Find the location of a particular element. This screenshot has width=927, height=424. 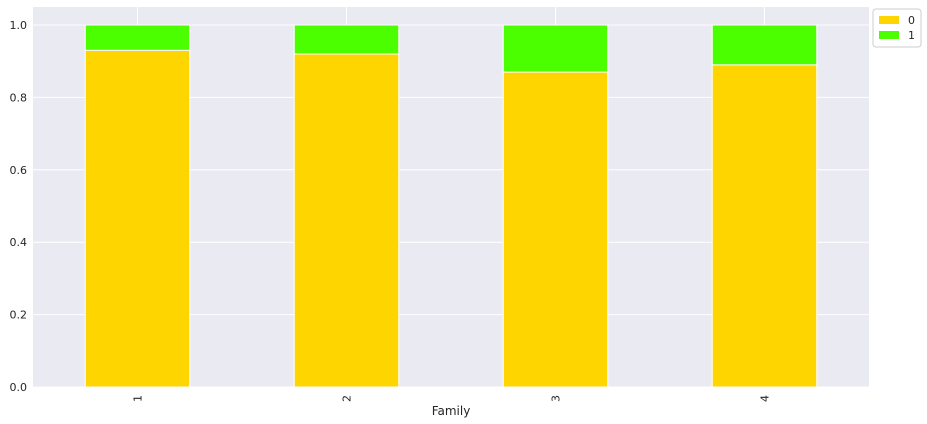

x-tick-label: 2 is located at coordinates (347, 398).